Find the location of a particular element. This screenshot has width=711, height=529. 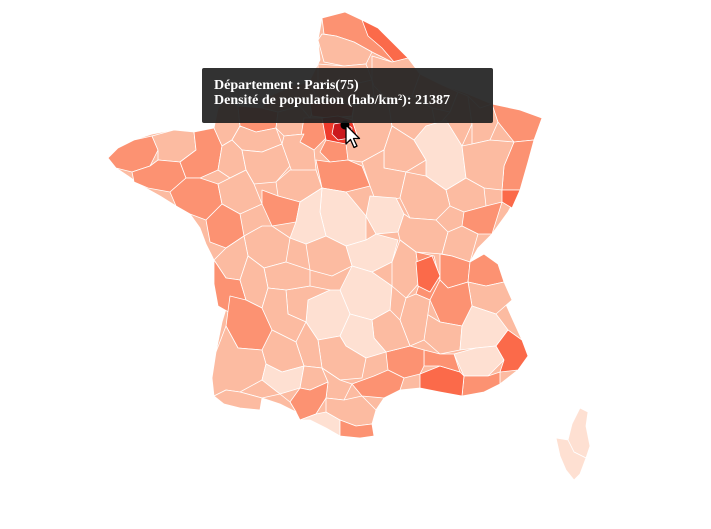

tooltip-department-line: Département : Paris(75) is located at coordinates (286, 85).